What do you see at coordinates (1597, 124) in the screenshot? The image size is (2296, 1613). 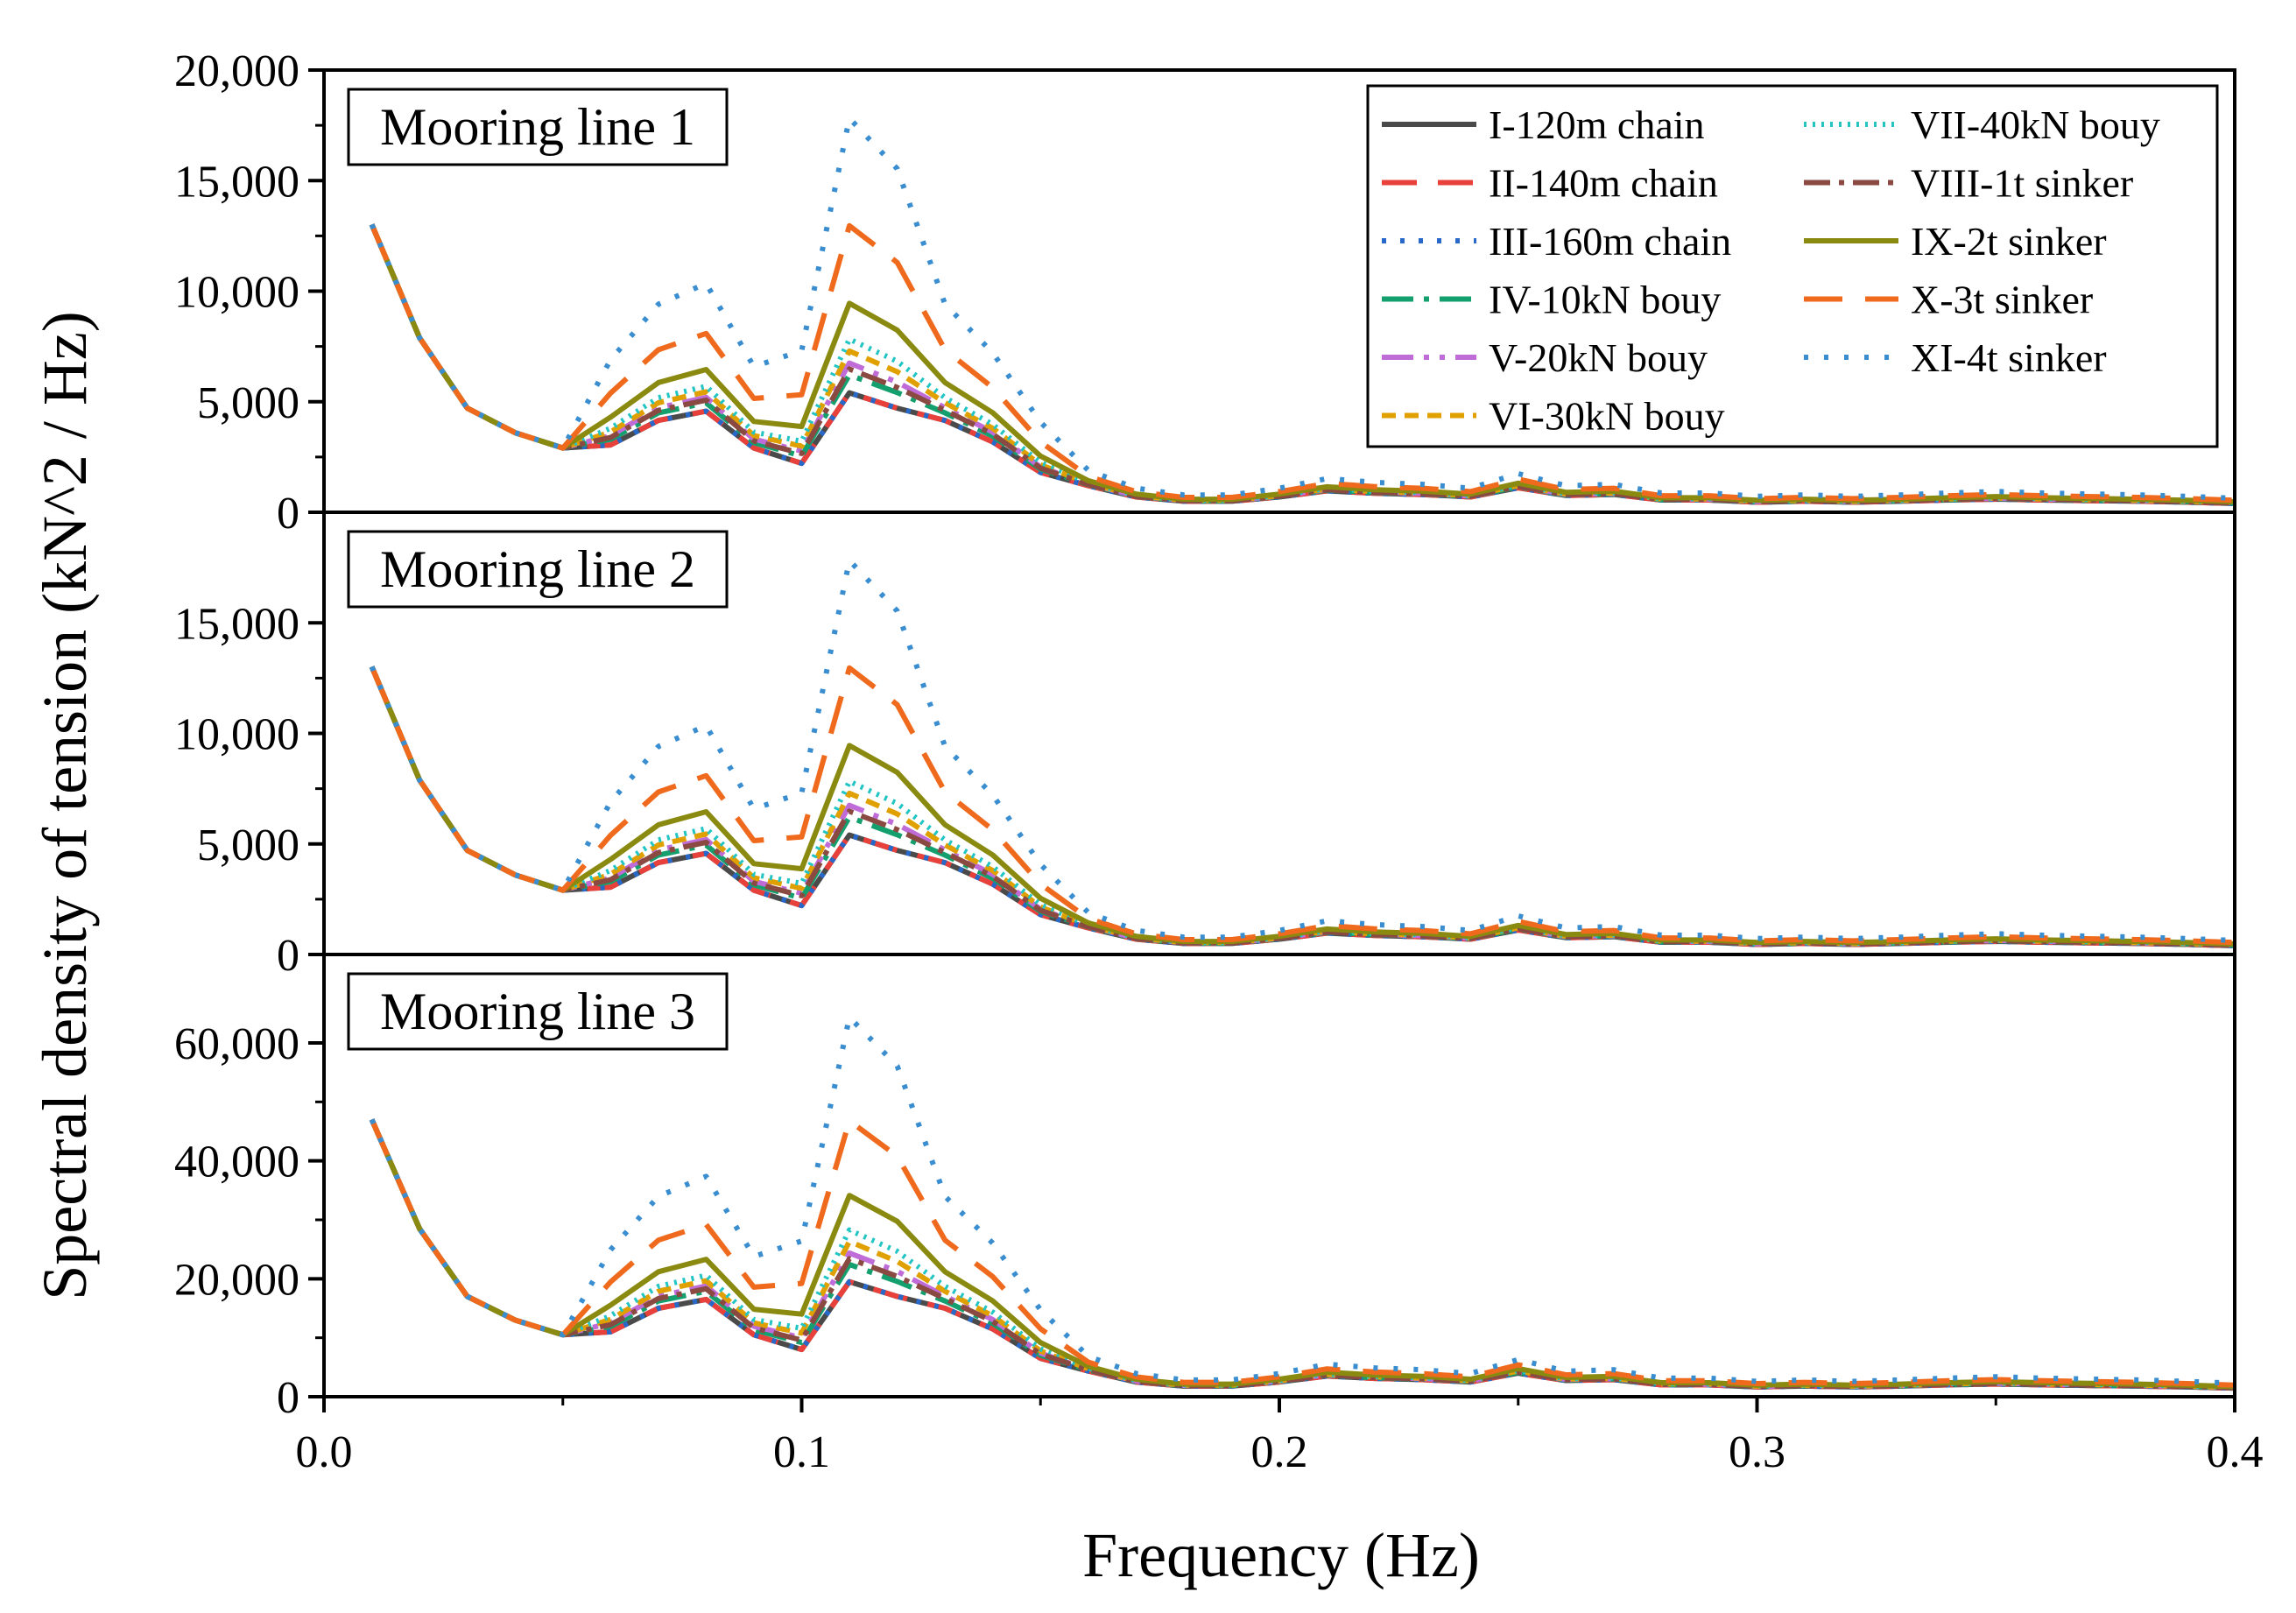 I see `legend-label-1: I-120m chain` at bounding box center [1597, 124].